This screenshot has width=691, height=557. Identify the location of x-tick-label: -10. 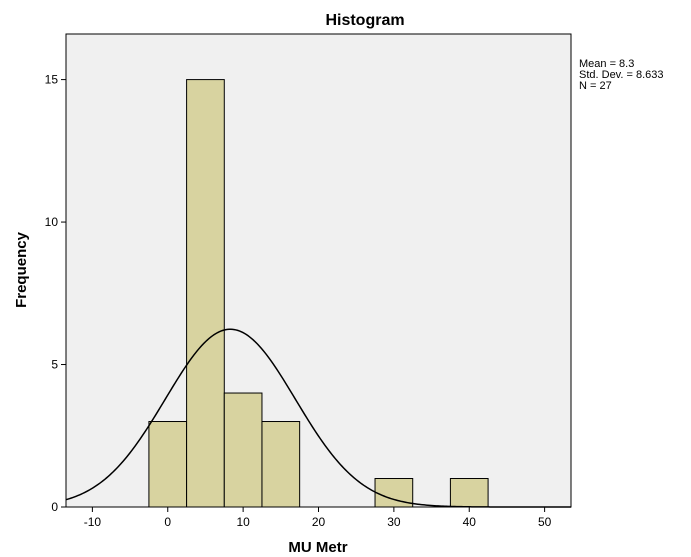
(93, 522).